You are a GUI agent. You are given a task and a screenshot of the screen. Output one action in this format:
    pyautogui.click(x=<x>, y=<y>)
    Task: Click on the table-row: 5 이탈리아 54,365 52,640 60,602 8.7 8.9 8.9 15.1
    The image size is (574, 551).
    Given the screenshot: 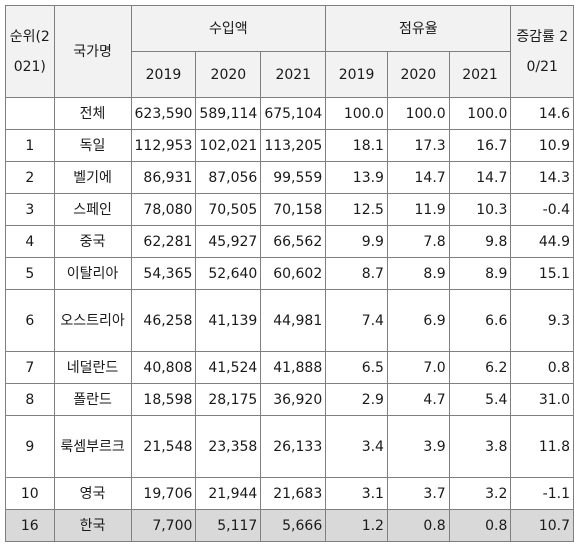 What is the action you would take?
    pyautogui.click(x=289, y=273)
    